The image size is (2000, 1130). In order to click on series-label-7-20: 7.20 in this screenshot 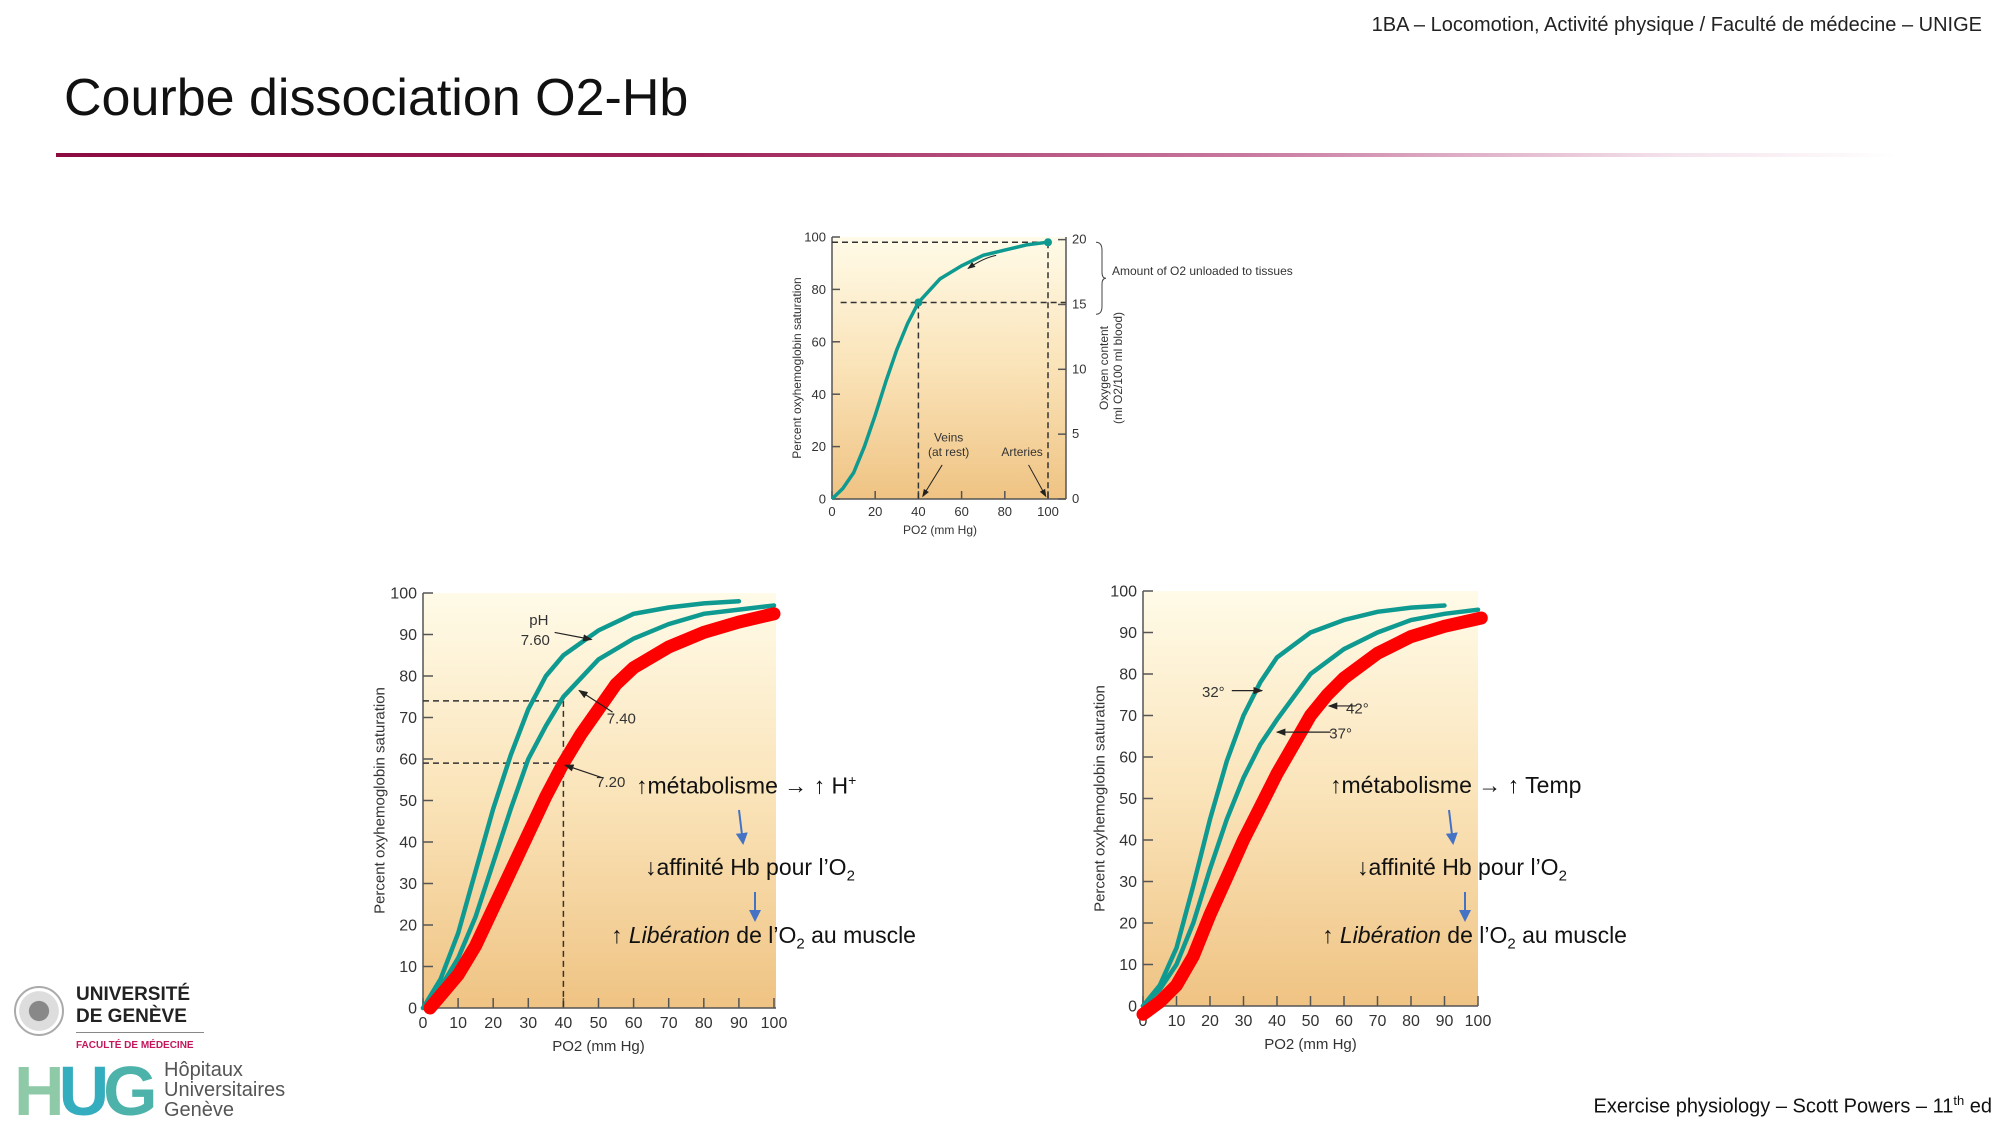, I will do `click(610, 782)`.